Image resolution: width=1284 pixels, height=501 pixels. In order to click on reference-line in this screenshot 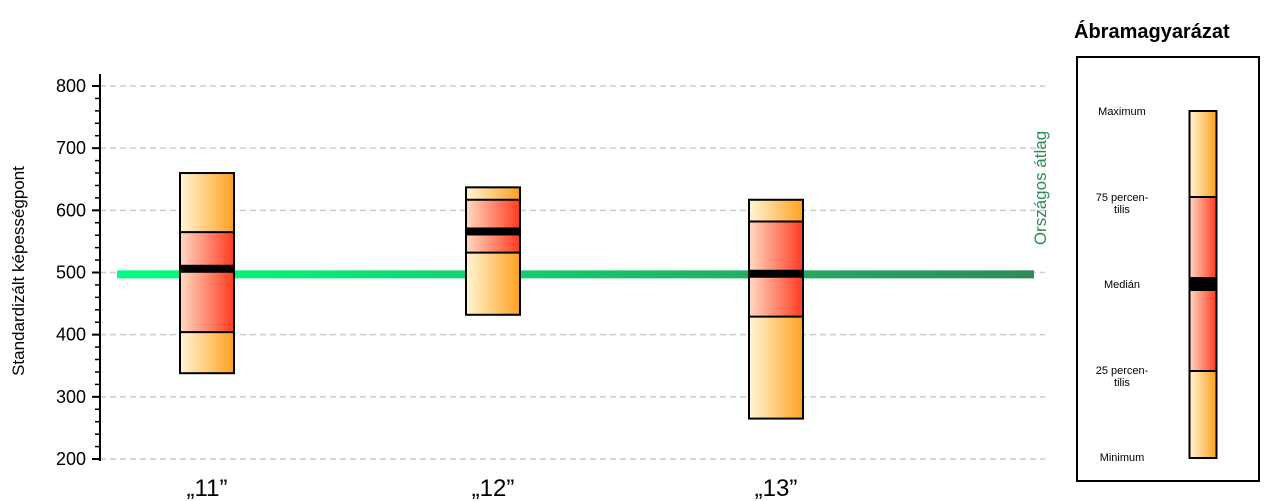, I will do `click(575, 274)`.